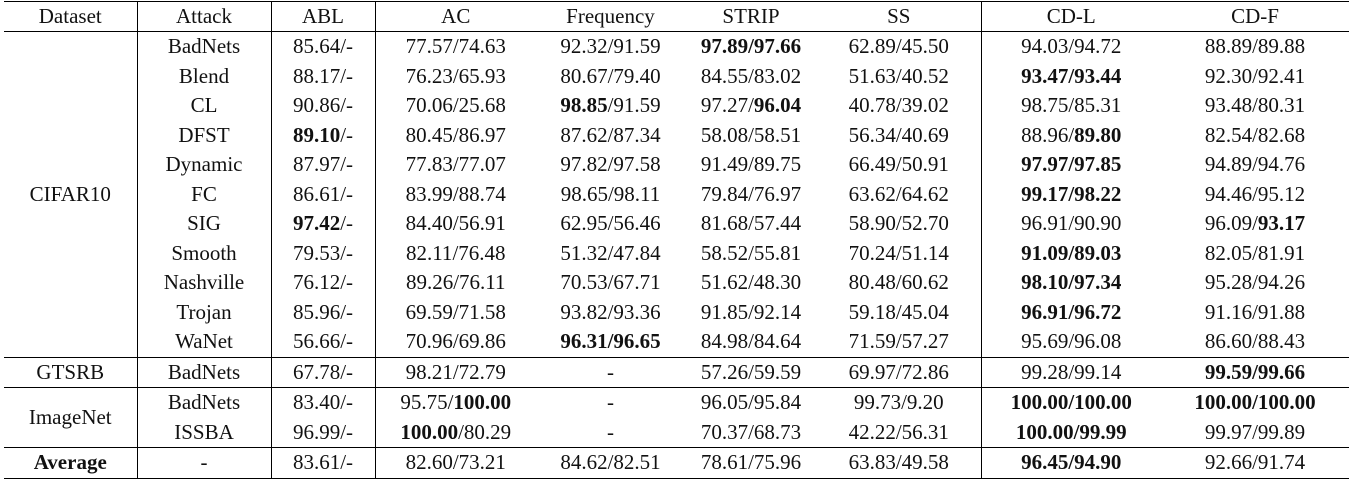 The width and height of the screenshot is (1353, 479). Describe the element at coordinates (899, 342) in the screenshot. I see `cell-ss: 71.59/57.27` at that location.